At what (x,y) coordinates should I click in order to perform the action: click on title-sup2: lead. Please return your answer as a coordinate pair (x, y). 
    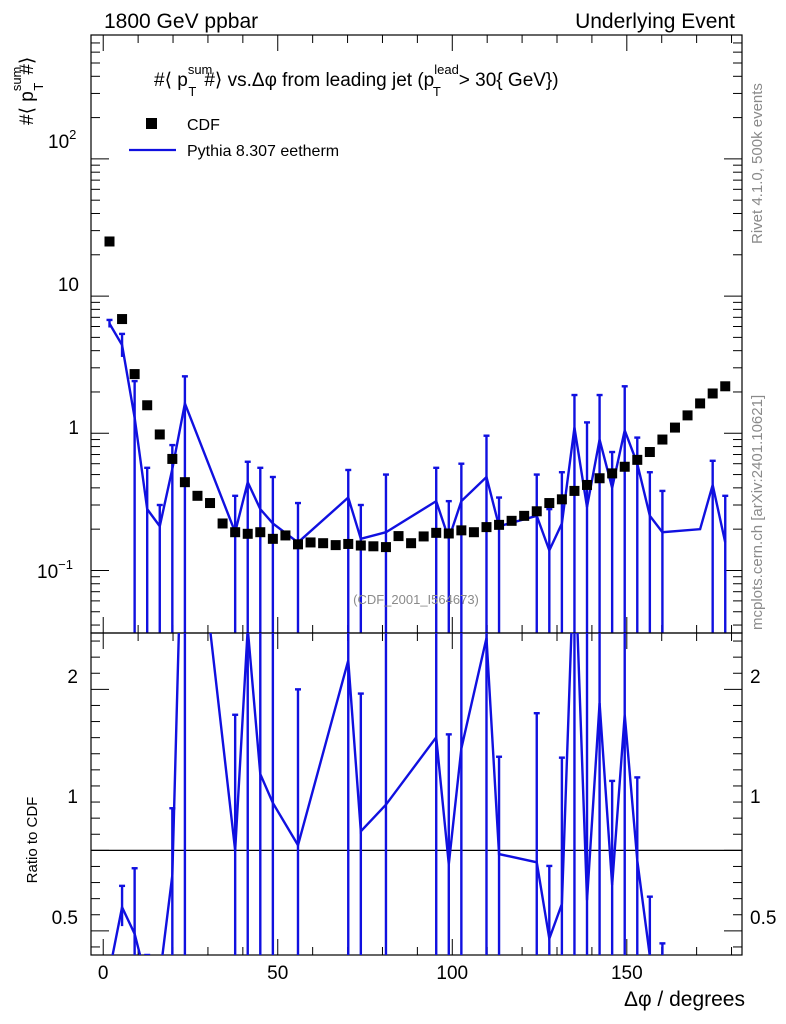
    Looking at the image, I should click on (446, 69).